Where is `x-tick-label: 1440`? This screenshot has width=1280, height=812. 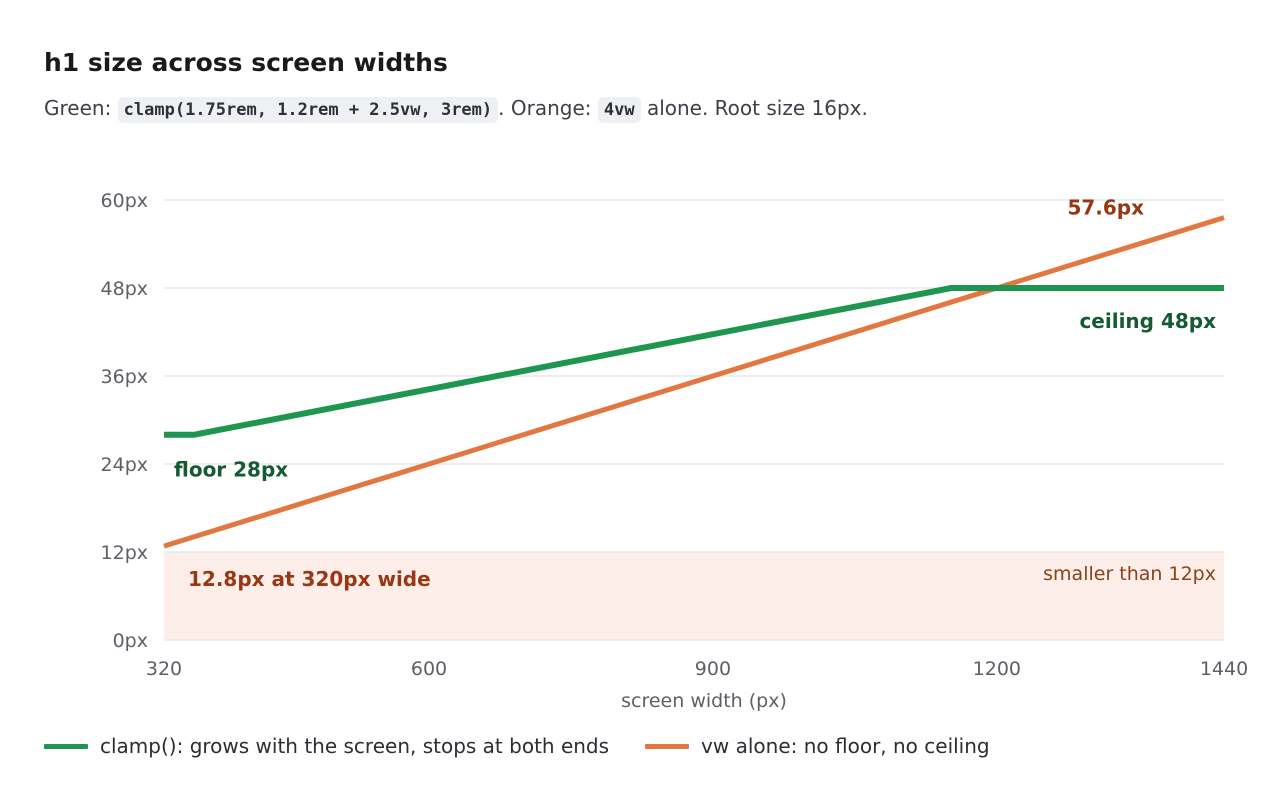
x-tick-label: 1440 is located at coordinates (1224, 669).